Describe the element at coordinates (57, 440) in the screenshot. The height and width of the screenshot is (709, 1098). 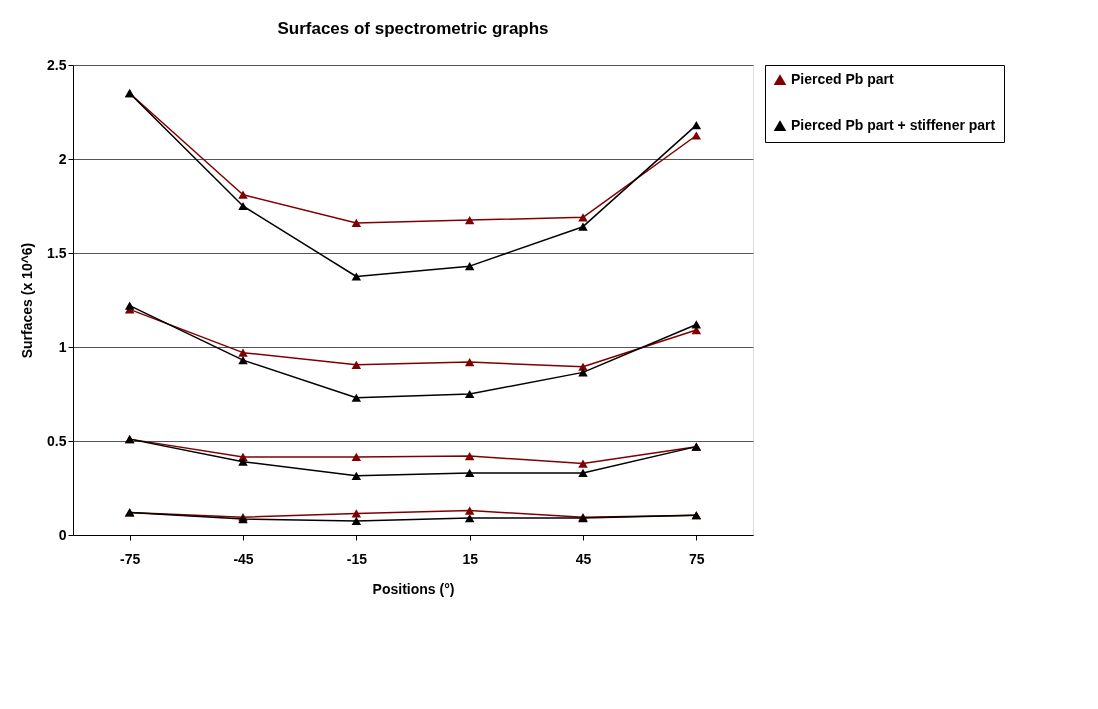
I see `y-tick-label: 0.5` at that location.